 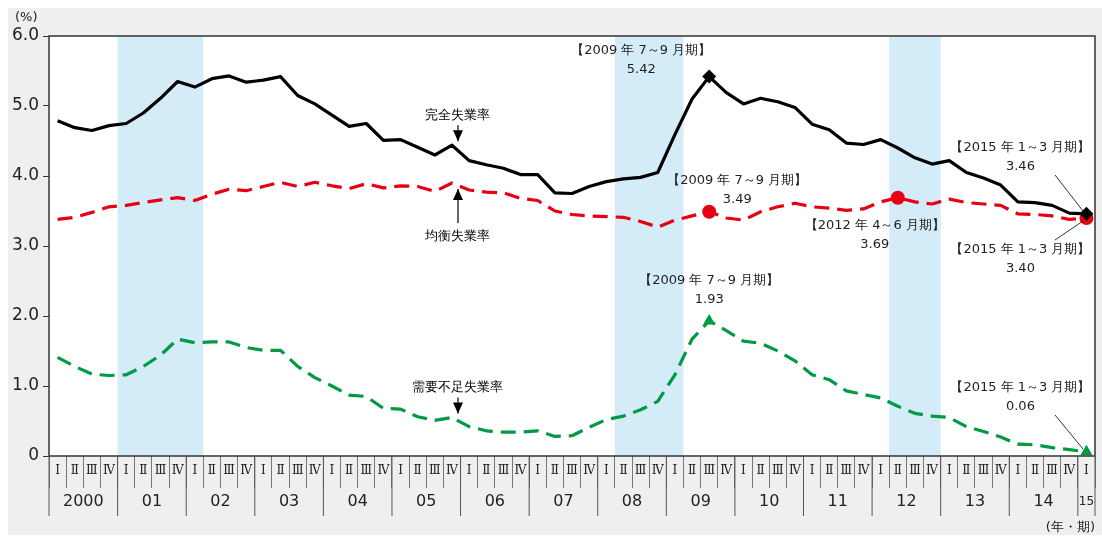 What do you see at coordinates (83, 501) in the screenshot?
I see `text: 2000` at bounding box center [83, 501].